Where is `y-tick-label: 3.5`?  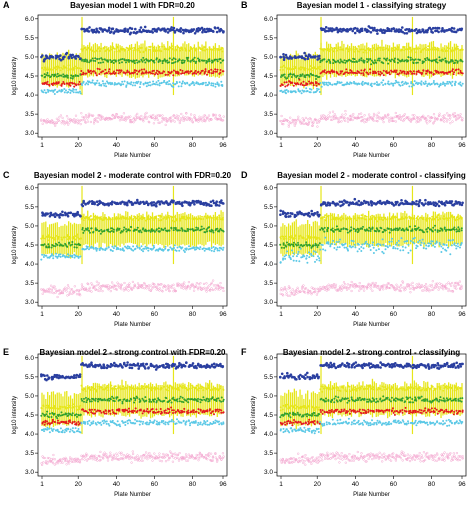
y-tick-label: 3.5 is located at coordinates (268, 114).